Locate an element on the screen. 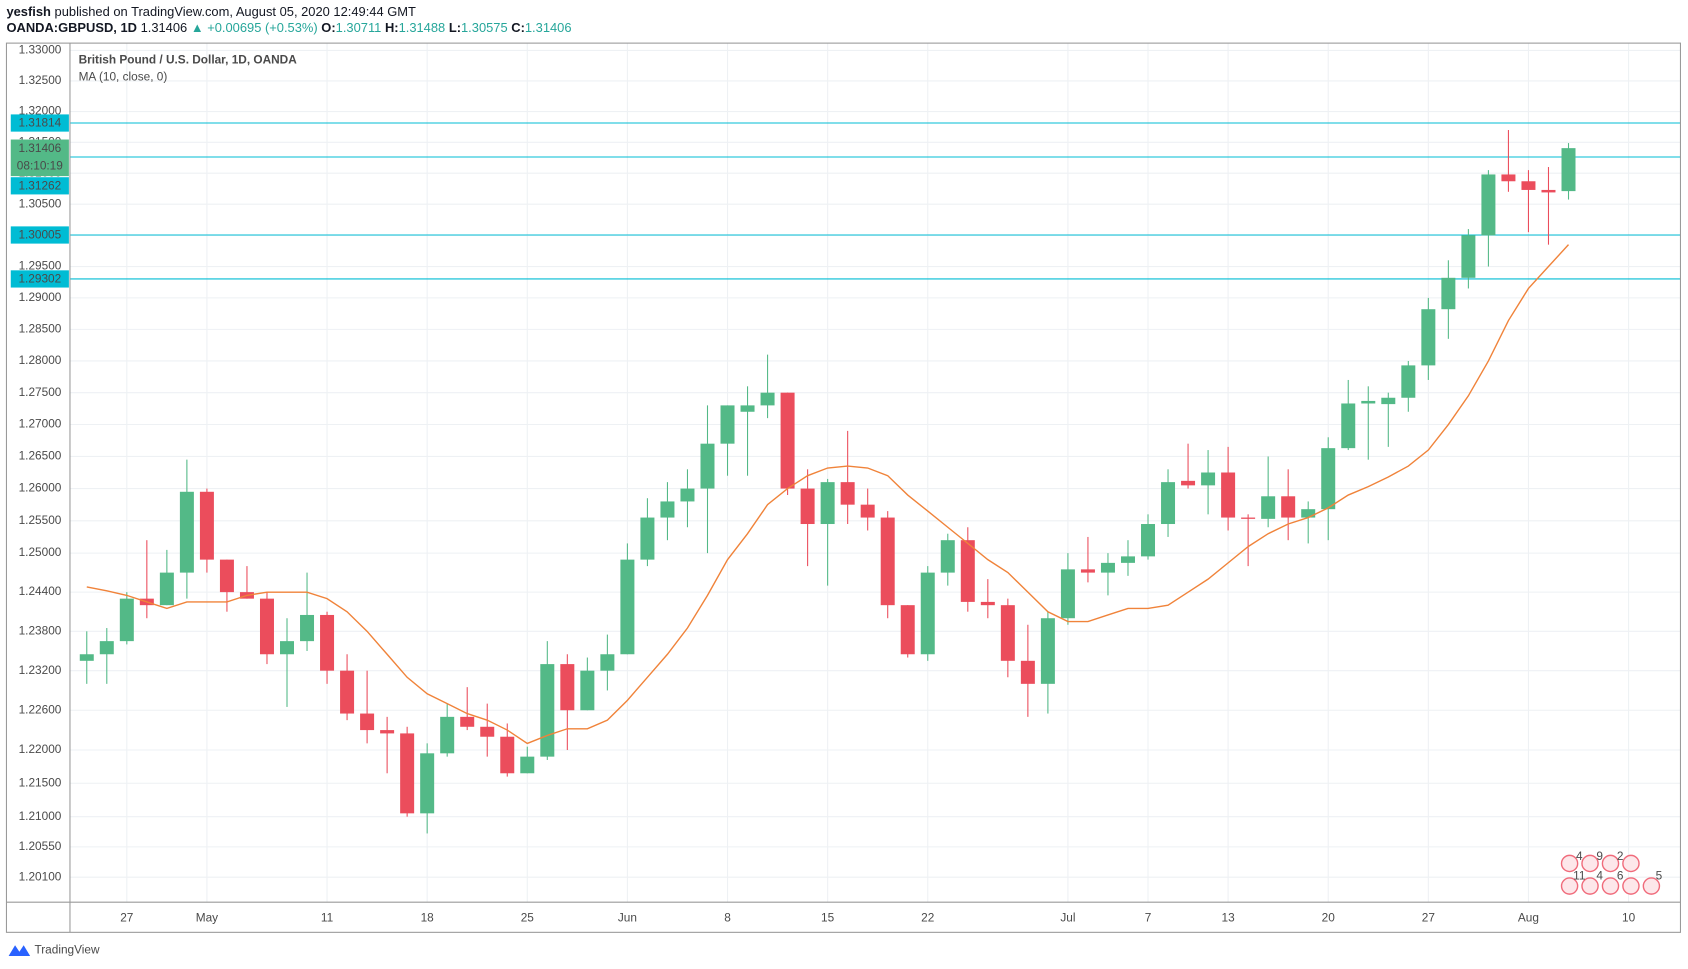 The image size is (1688, 969). y-tick-label: 1.27500 is located at coordinates (40, 392).